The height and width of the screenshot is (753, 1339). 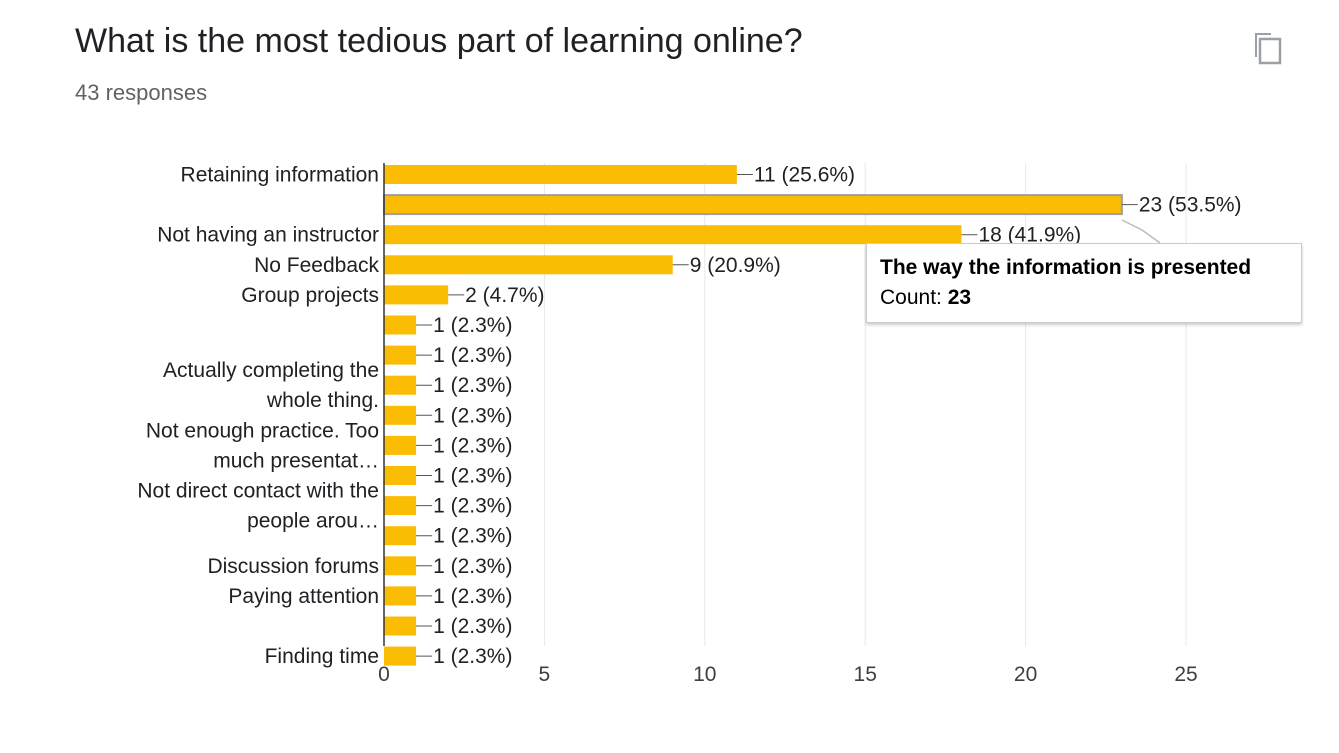 I want to click on category-label: Not direct contact with the, so click(x=258, y=491).